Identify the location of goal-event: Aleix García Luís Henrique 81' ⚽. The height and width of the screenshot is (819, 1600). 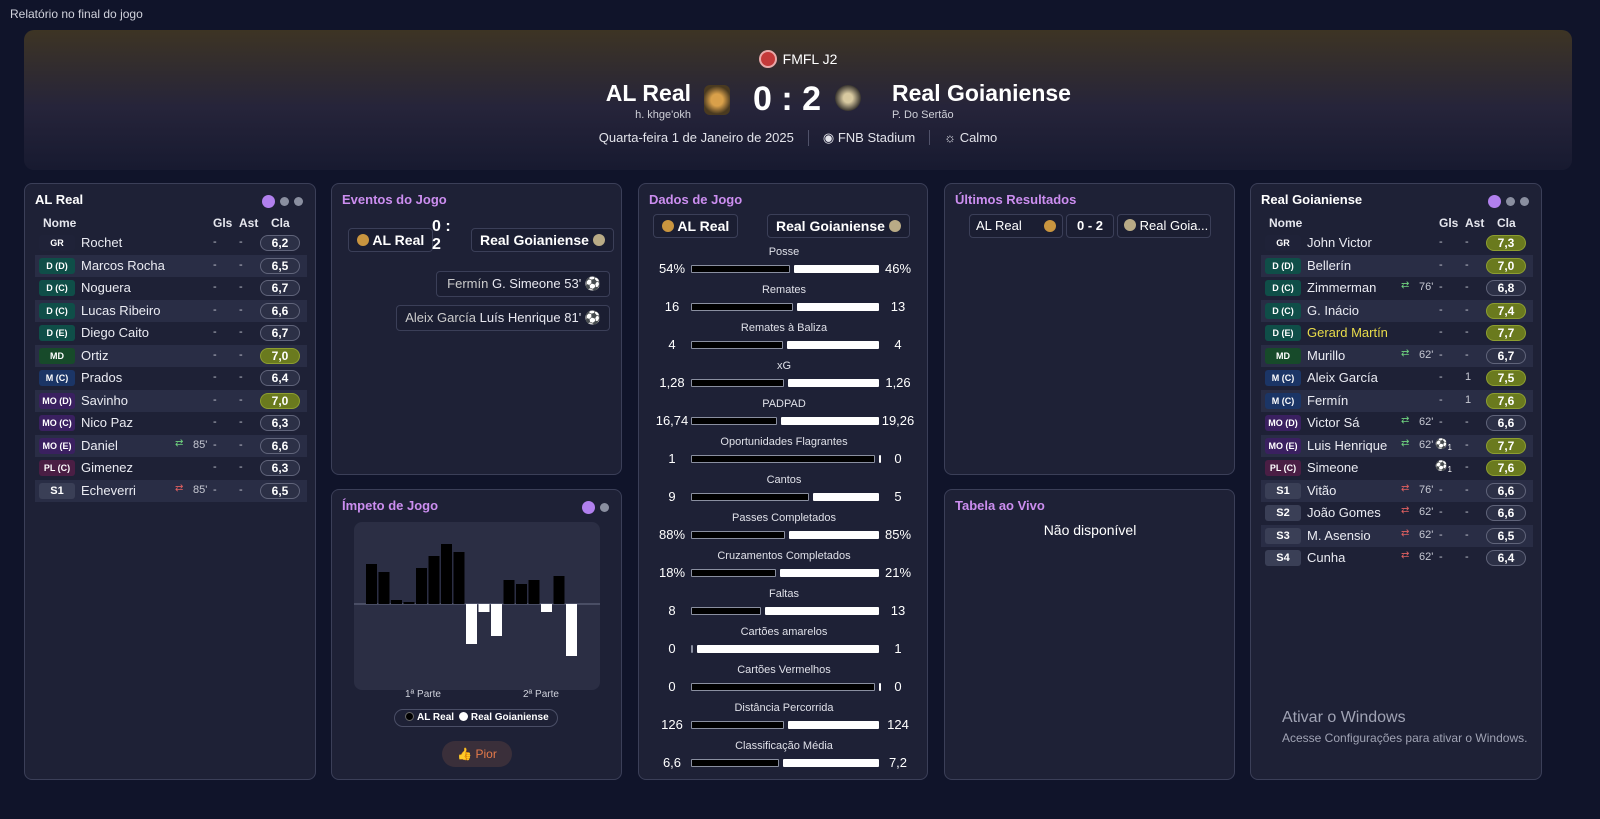
(503, 318).